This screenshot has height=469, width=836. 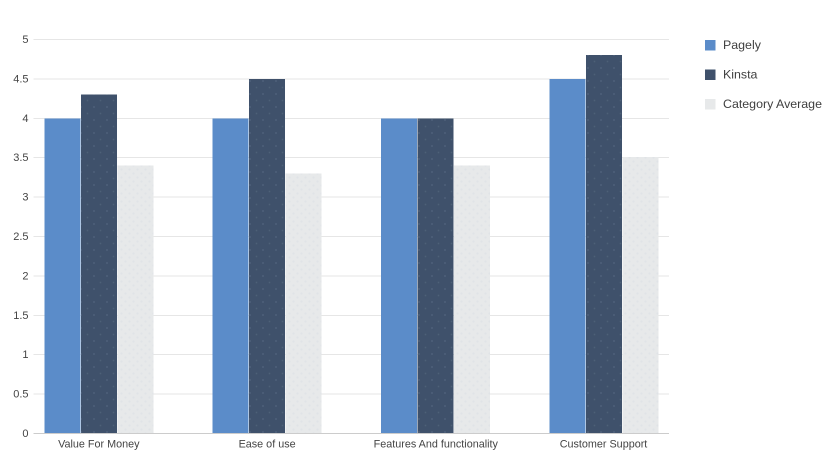 I want to click on svg-text: 1, so click(x=25, y=355).